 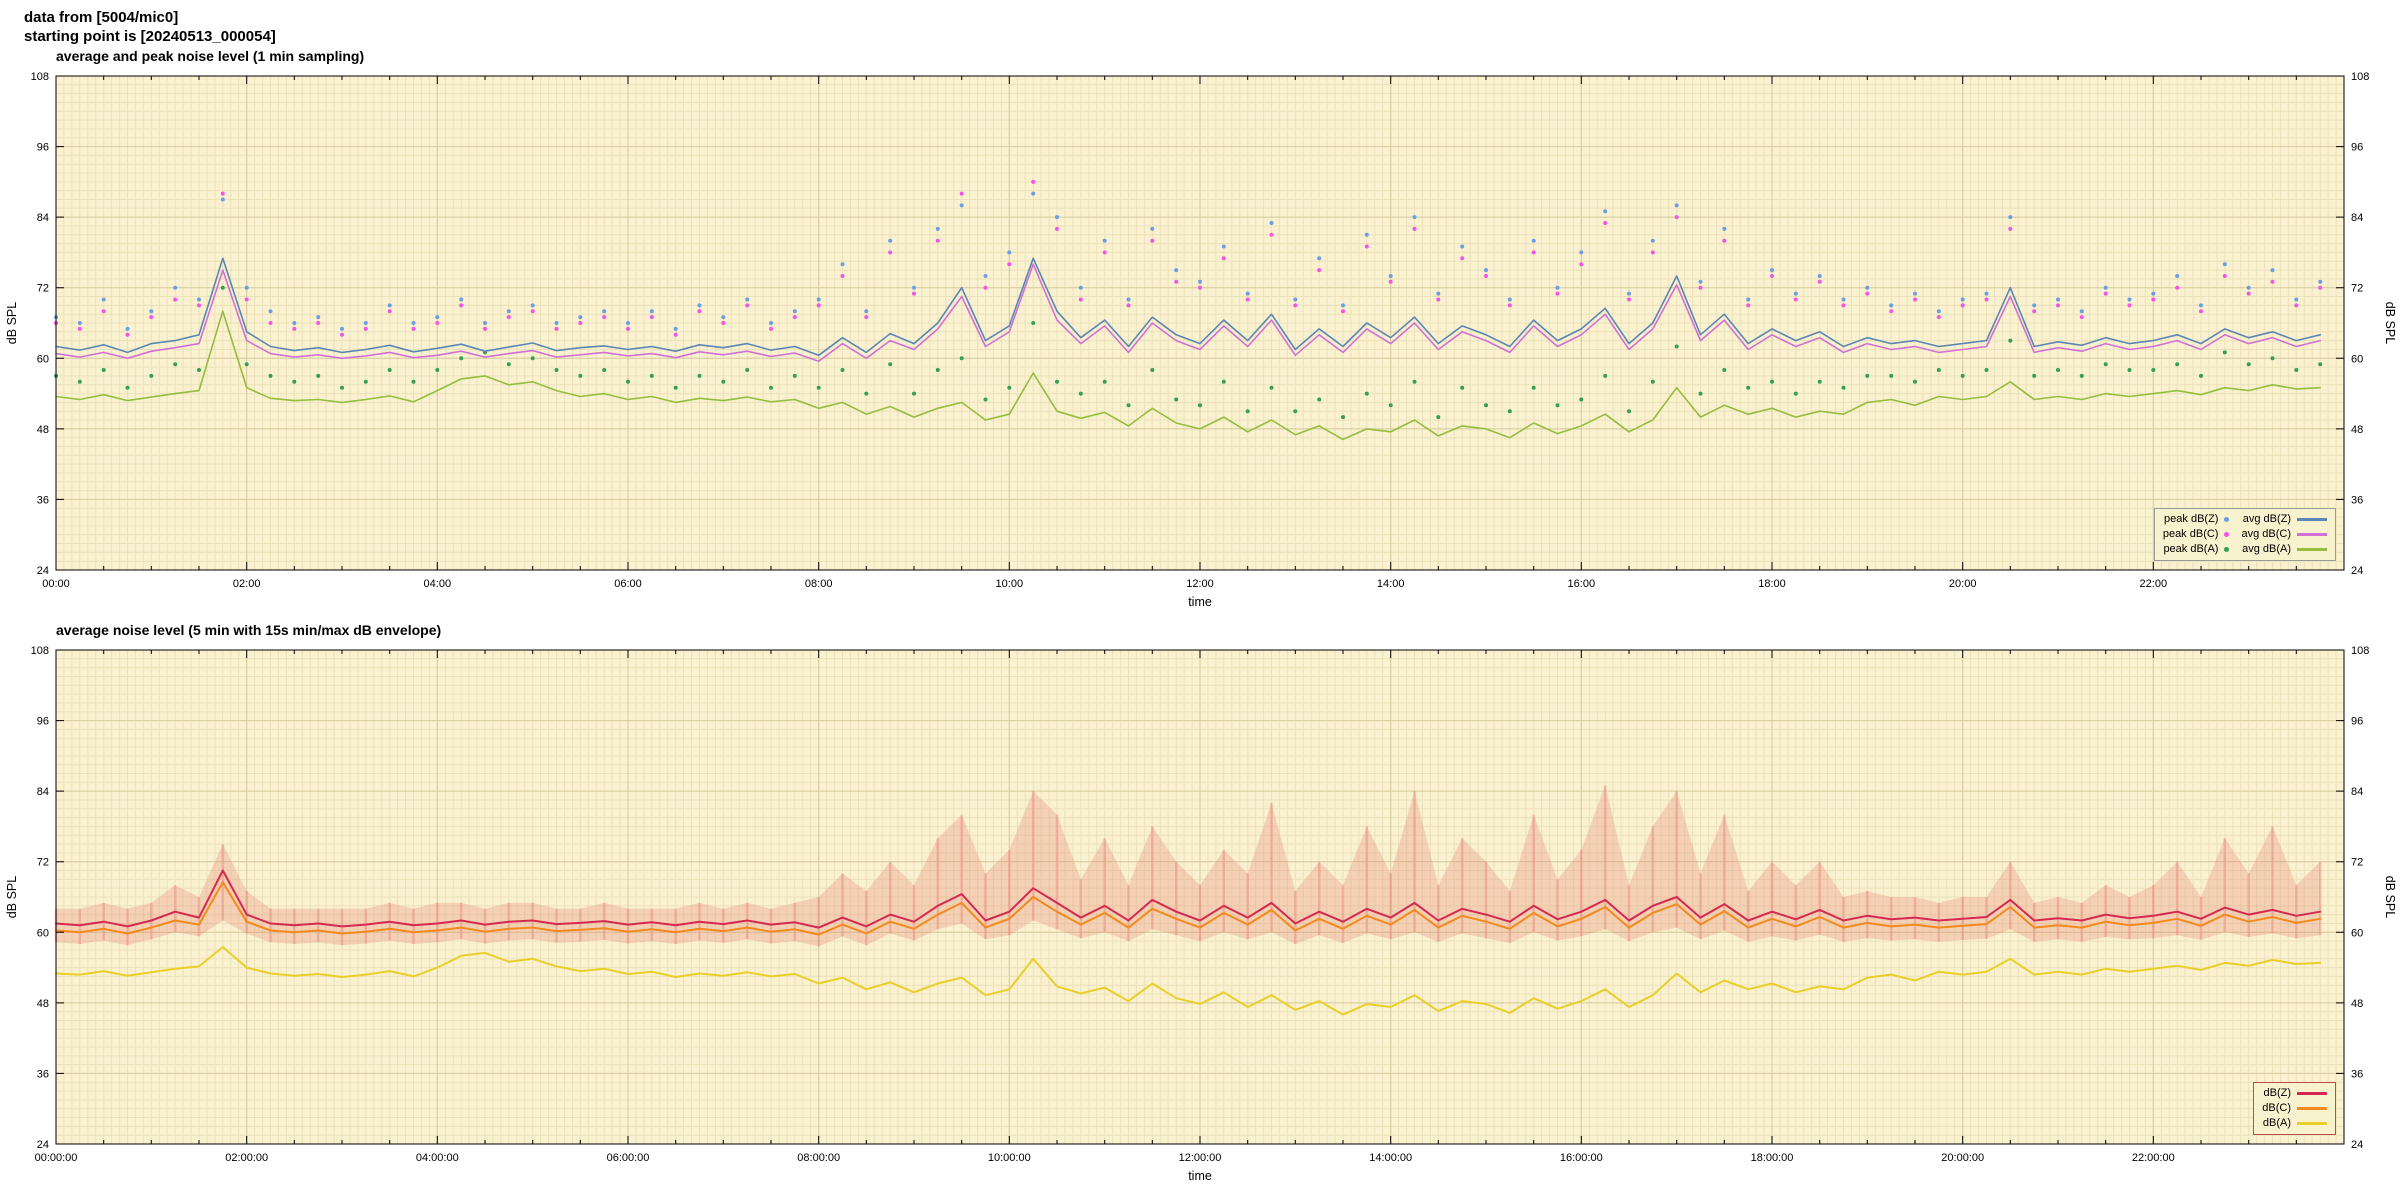 What do you see at coordinates (2191, 519) in the screenshot?
I see `legend-label: peak dB(Z)` at bounding box center [2191, 519].